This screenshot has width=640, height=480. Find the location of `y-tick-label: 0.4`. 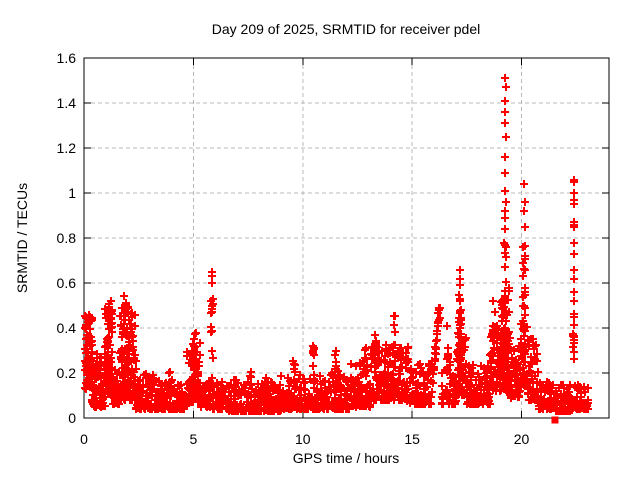

y-tick-label: 0.4 is located at coordinates (67, 328).